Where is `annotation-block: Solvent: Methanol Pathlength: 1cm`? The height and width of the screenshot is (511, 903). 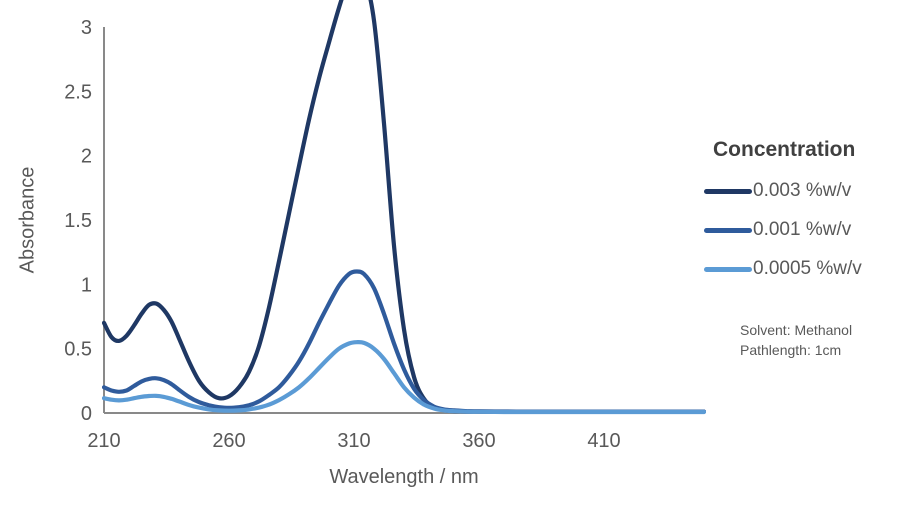
annotation-block: Solvent: Methanol Pathlength: 1cm is located at coordinates (796, 340).